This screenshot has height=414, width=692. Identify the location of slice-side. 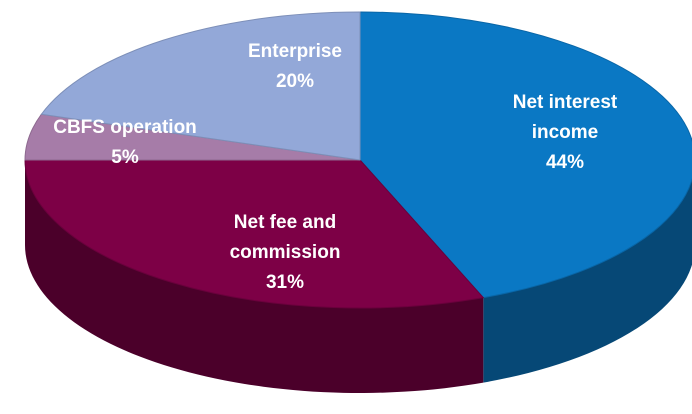
(587, 281).